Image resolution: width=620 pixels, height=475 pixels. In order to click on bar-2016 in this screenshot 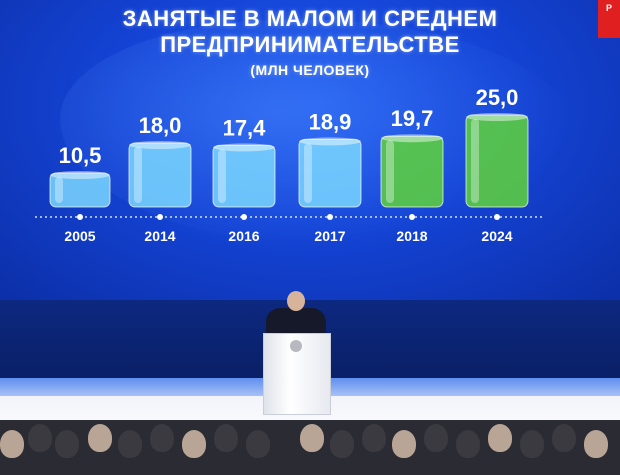, I will do `click(244, 175)`.